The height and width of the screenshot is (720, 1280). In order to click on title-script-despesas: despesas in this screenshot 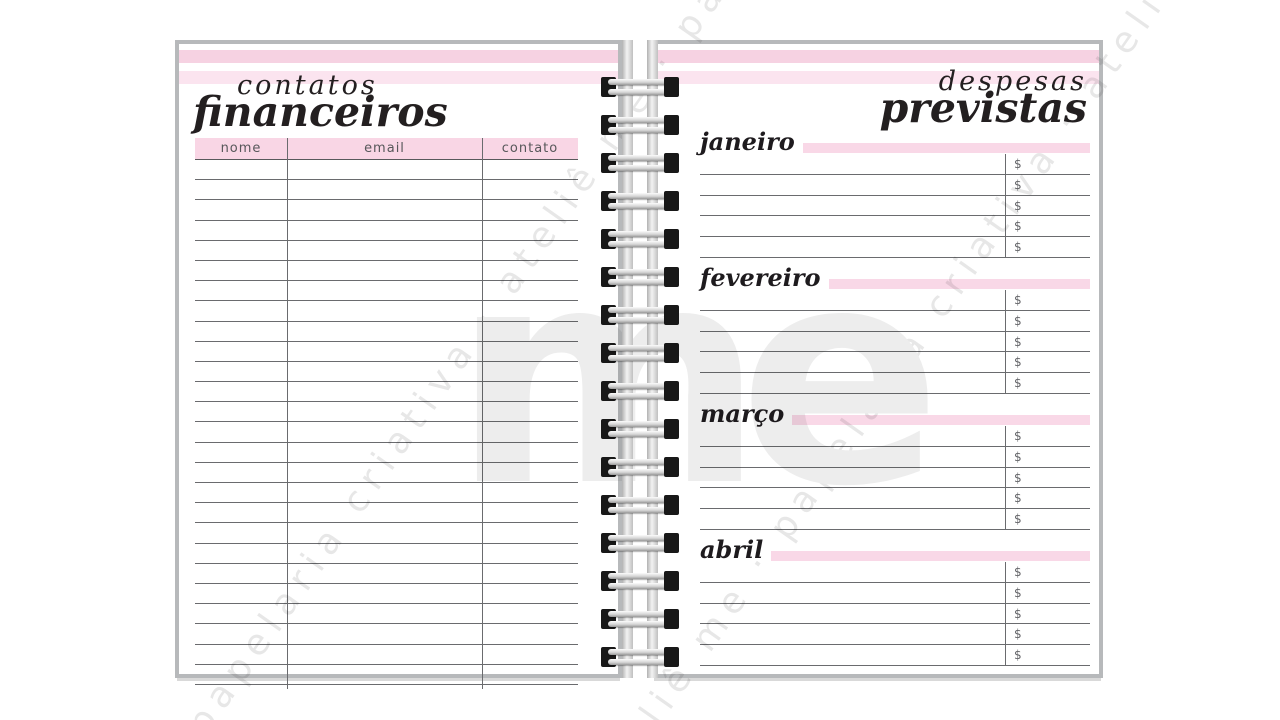, I will do `click(1012, 81)`.